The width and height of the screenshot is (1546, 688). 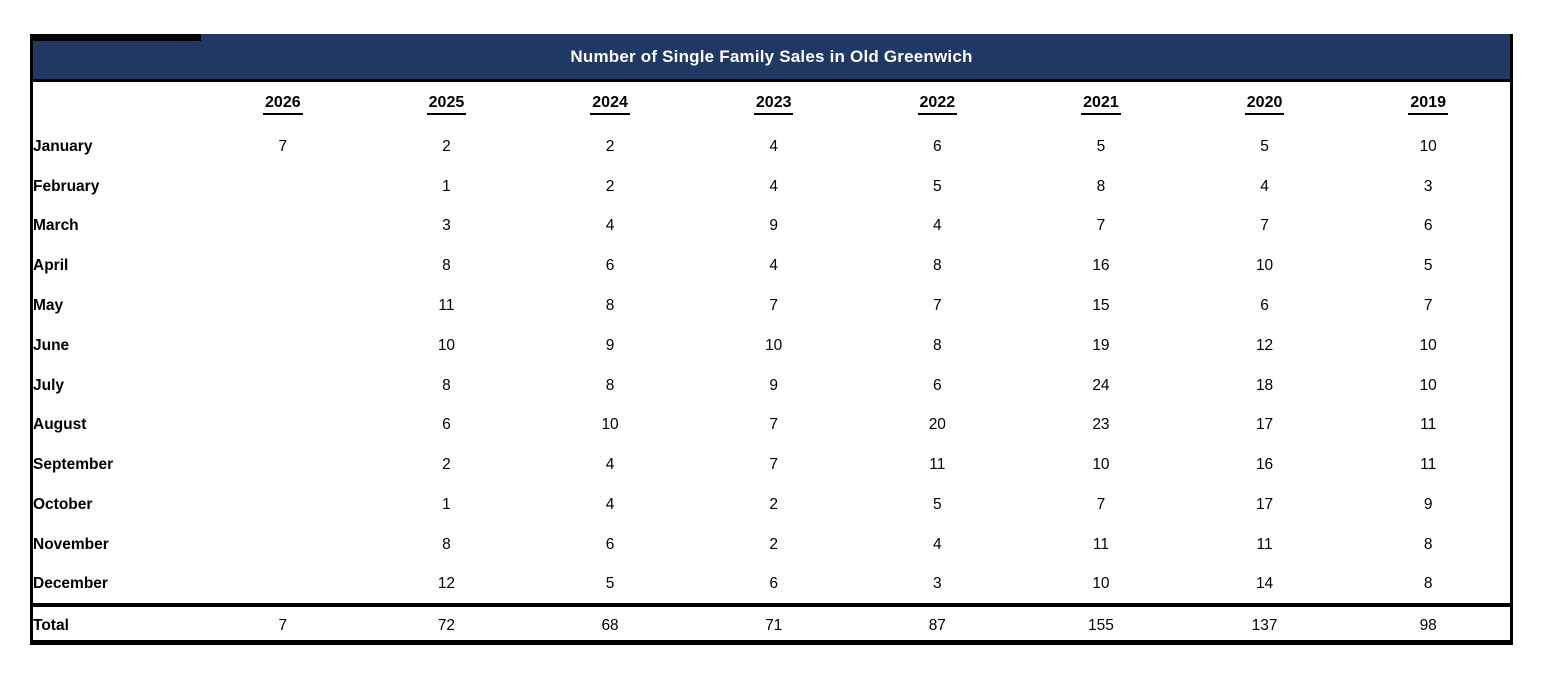 I want to click on cell-february-2026, so click(x=283, y=187).